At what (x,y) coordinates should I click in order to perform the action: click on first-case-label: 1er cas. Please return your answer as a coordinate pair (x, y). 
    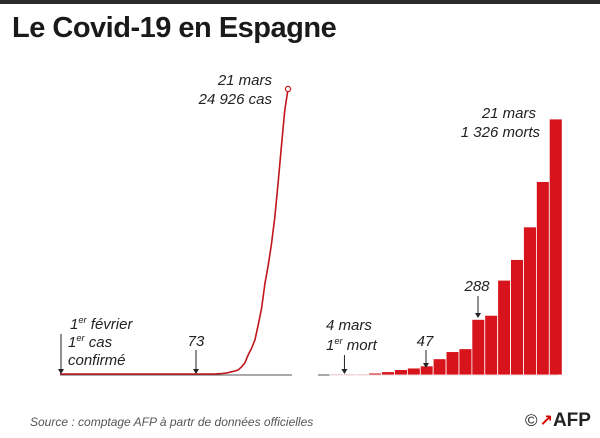
    Looking at the image, I should click on (90, 342).